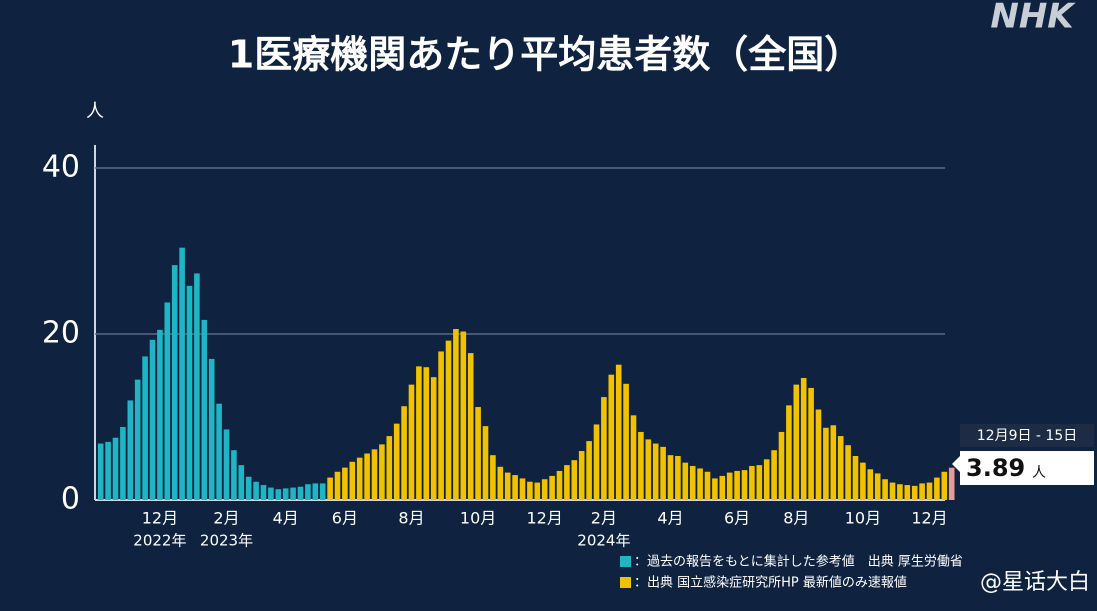 This screenshot has width=1097, height=611. What do you see at coordinates (345, 518) in the screenshot?
I see `x-tick-label: 6月` at bounding box center [345, 518].